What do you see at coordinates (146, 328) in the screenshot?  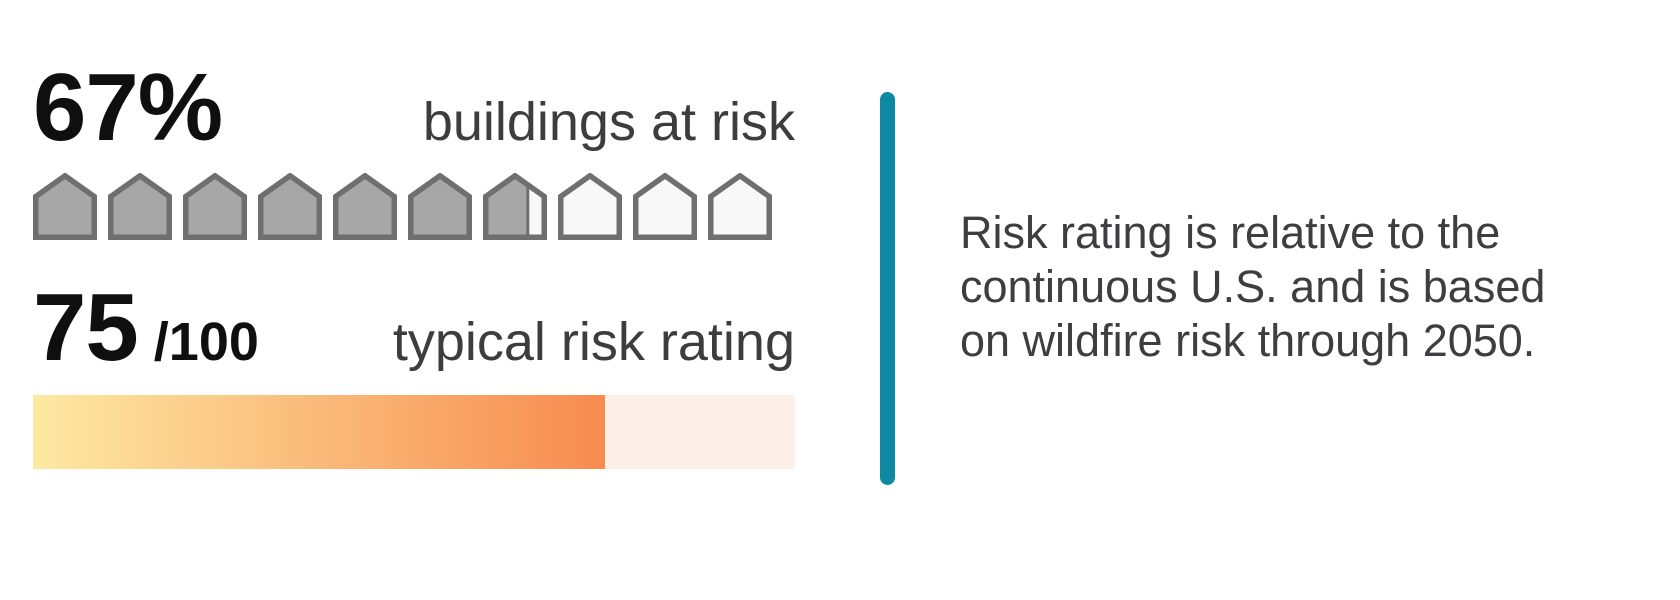 I see `risk-rating-value-group: 75/100` at bounding box center [146, 328].